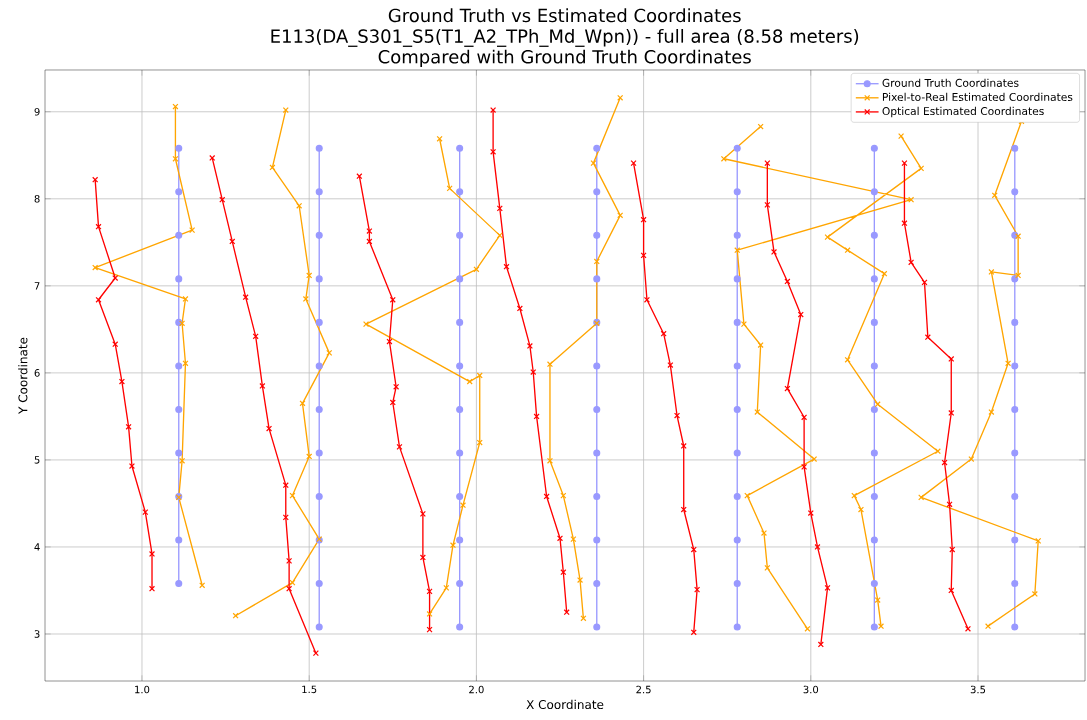  Describe the element at coordinates (811, 689) in the screenshot. I see `x-tick-label: 3.0` at that location.